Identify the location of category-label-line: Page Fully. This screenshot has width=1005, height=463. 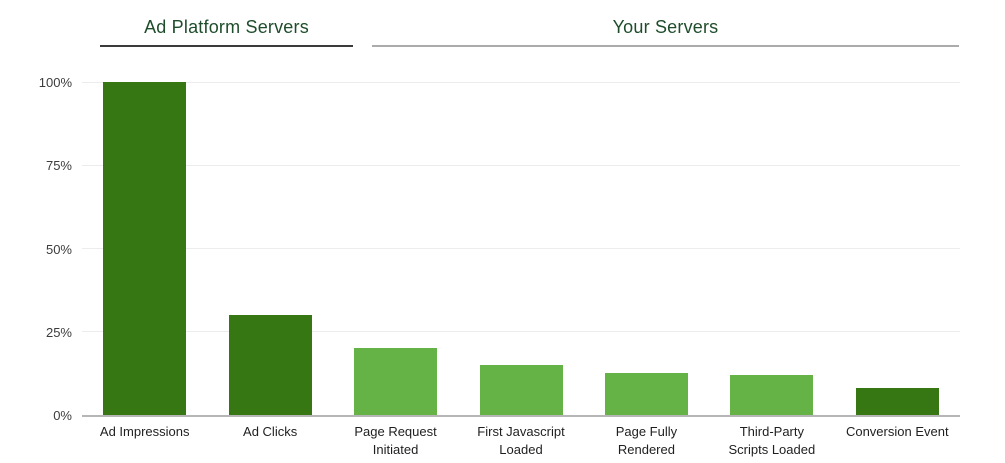
(646, 431).